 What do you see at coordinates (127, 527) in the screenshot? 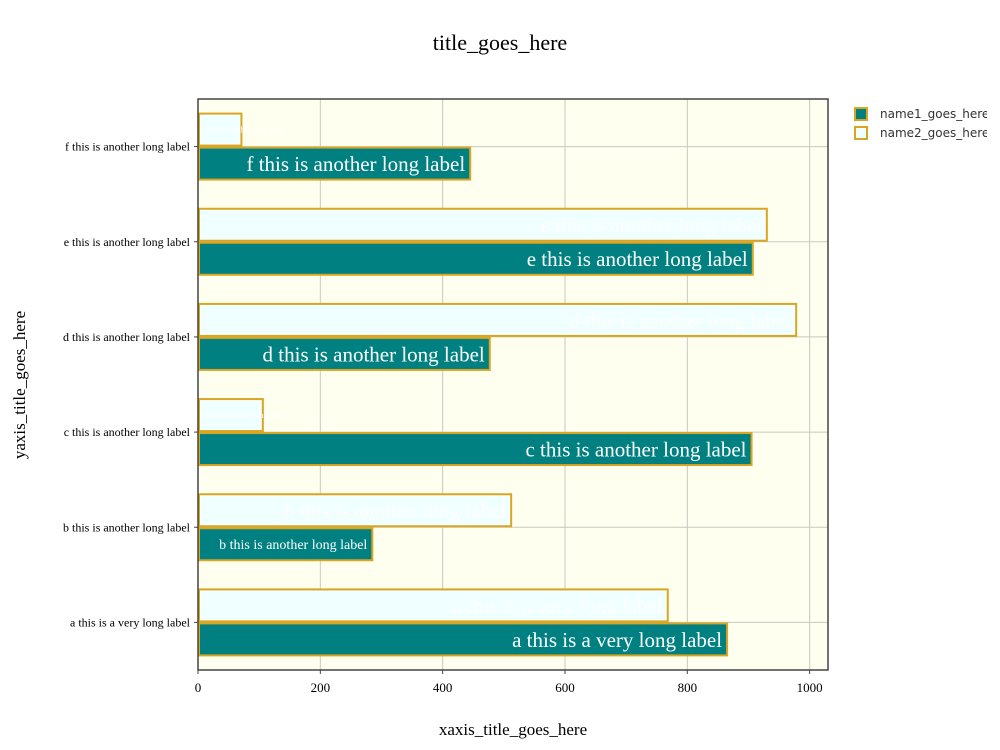
I see `y-tick-label: b this is another long label` at bounding box center [127, 527].